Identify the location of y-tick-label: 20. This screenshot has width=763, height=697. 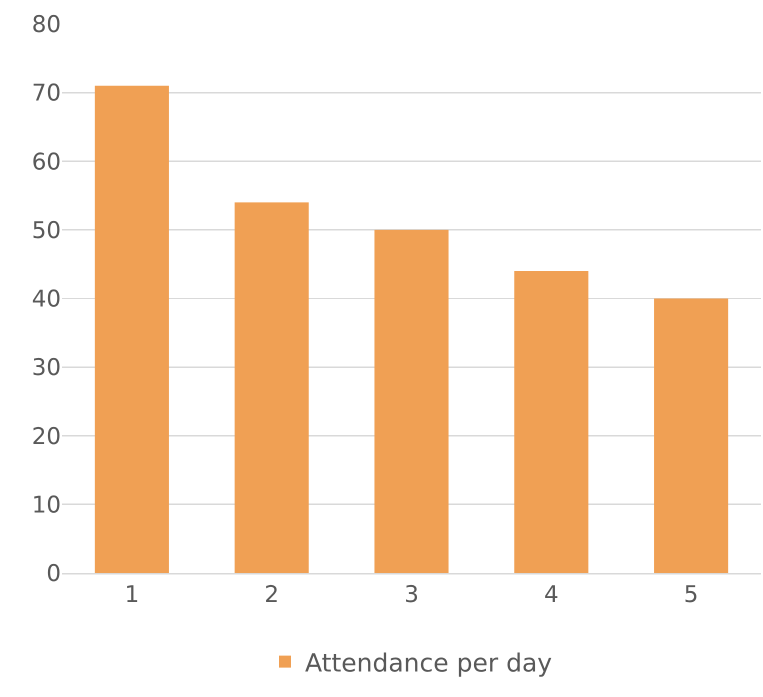
(46, 437).